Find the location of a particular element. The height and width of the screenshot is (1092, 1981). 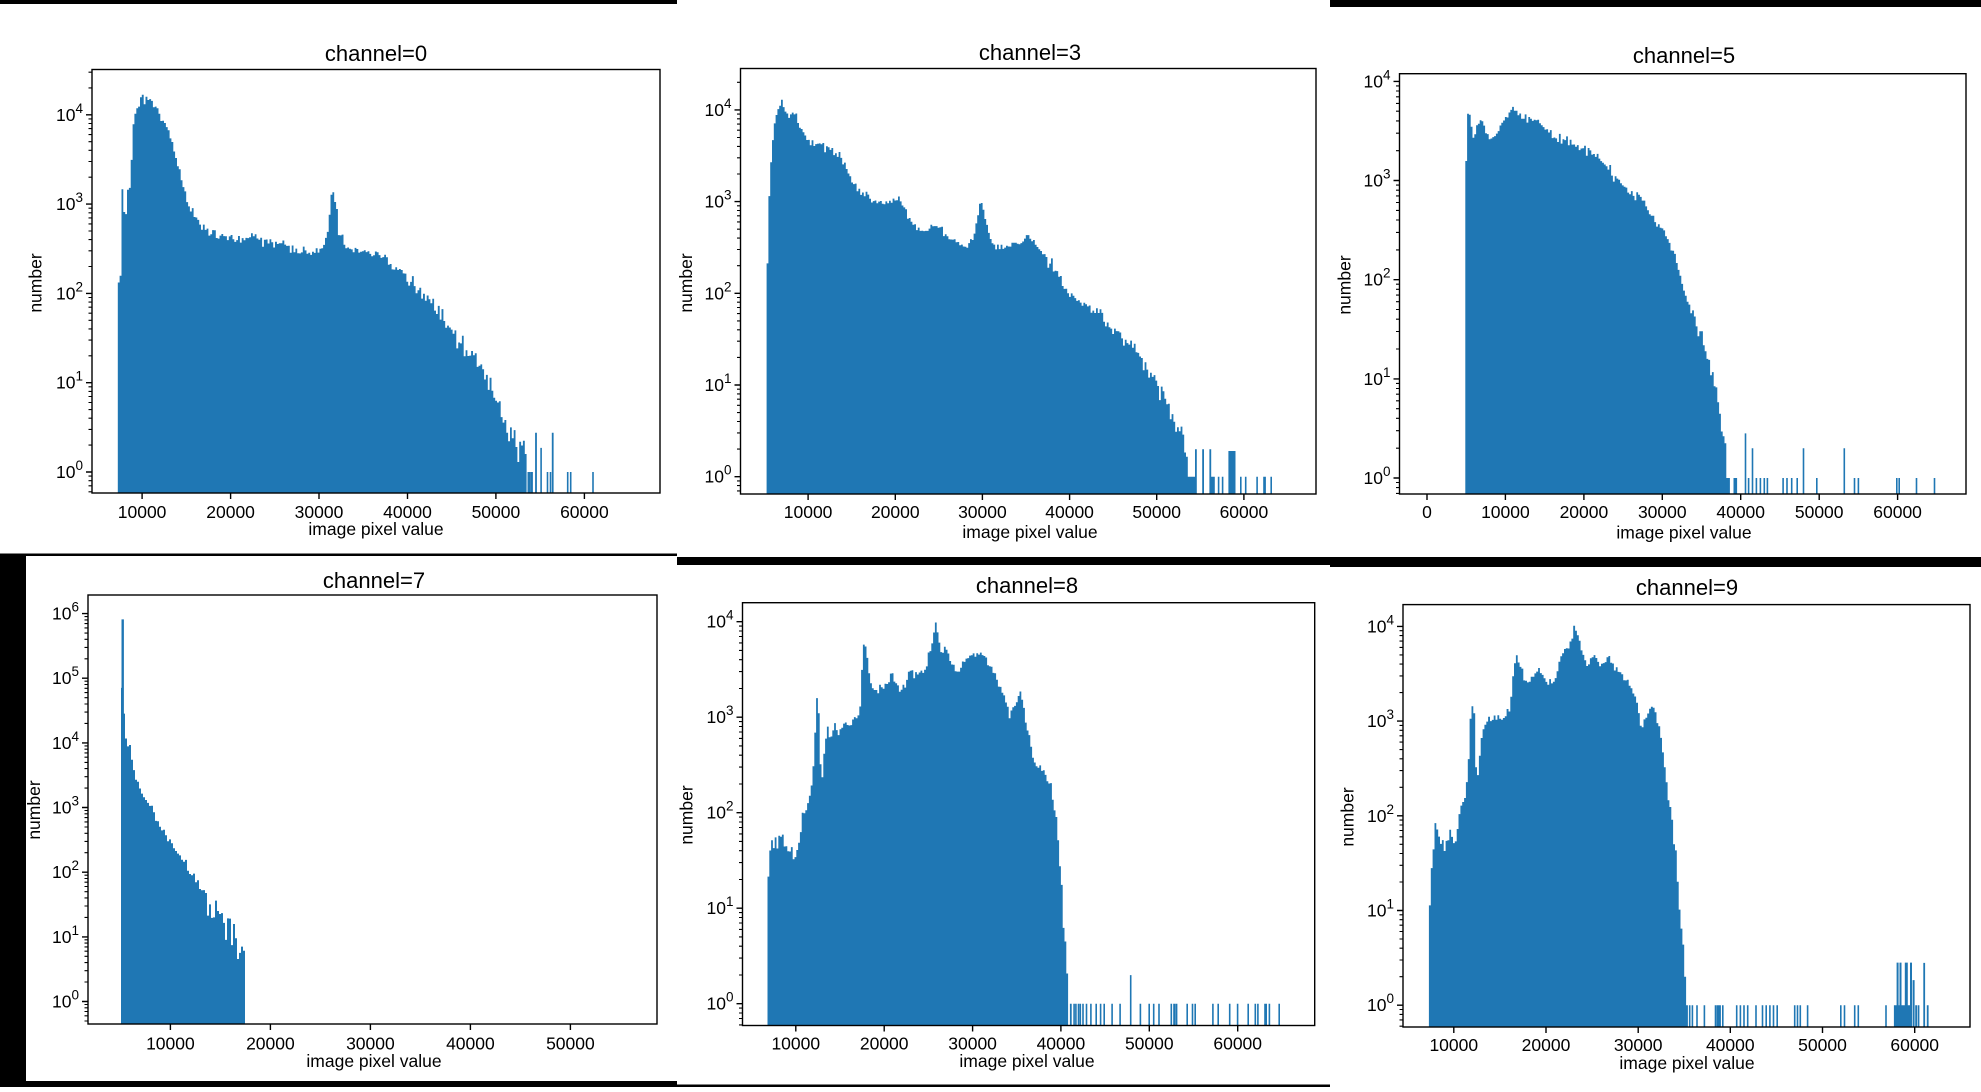

svg-text: channel=8 is located at coordinates (1027, 585).